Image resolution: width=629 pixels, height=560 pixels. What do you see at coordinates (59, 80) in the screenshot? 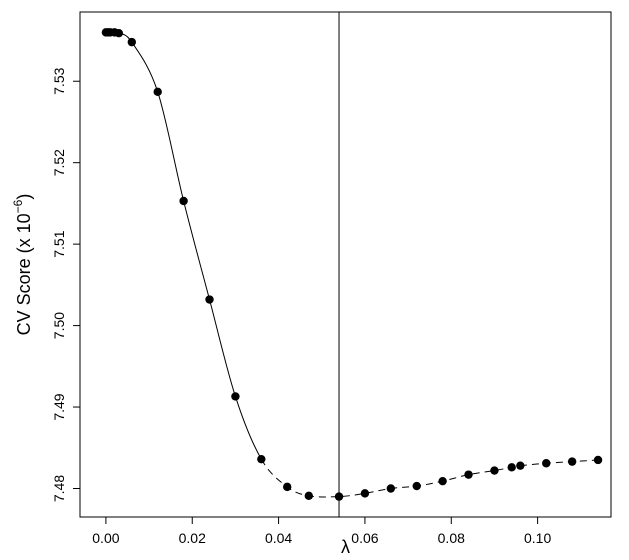
I see `y-tick-label: 7.53` at bounding box center [59, 80].